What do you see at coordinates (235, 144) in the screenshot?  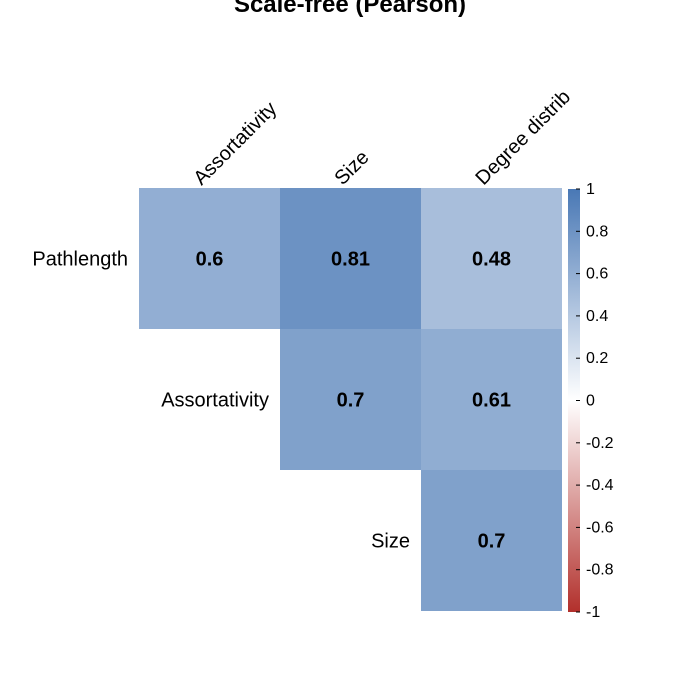 I see `column-label-assortativity: Assortativity` at bounding box center [235, 144].